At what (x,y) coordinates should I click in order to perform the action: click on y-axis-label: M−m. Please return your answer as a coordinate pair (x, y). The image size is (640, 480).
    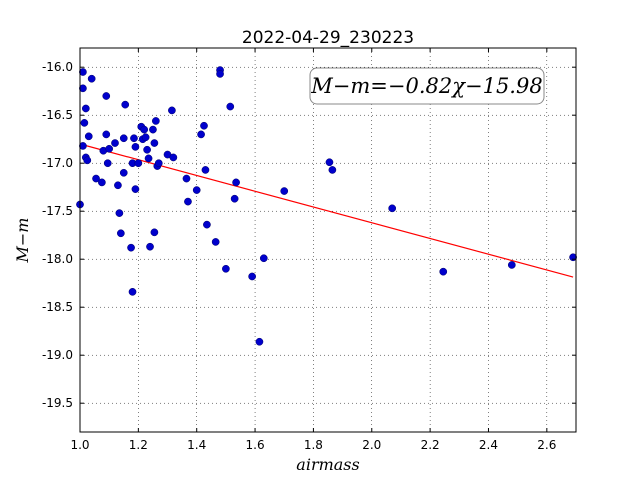
    Looking at the image, I should click on (22, 241).